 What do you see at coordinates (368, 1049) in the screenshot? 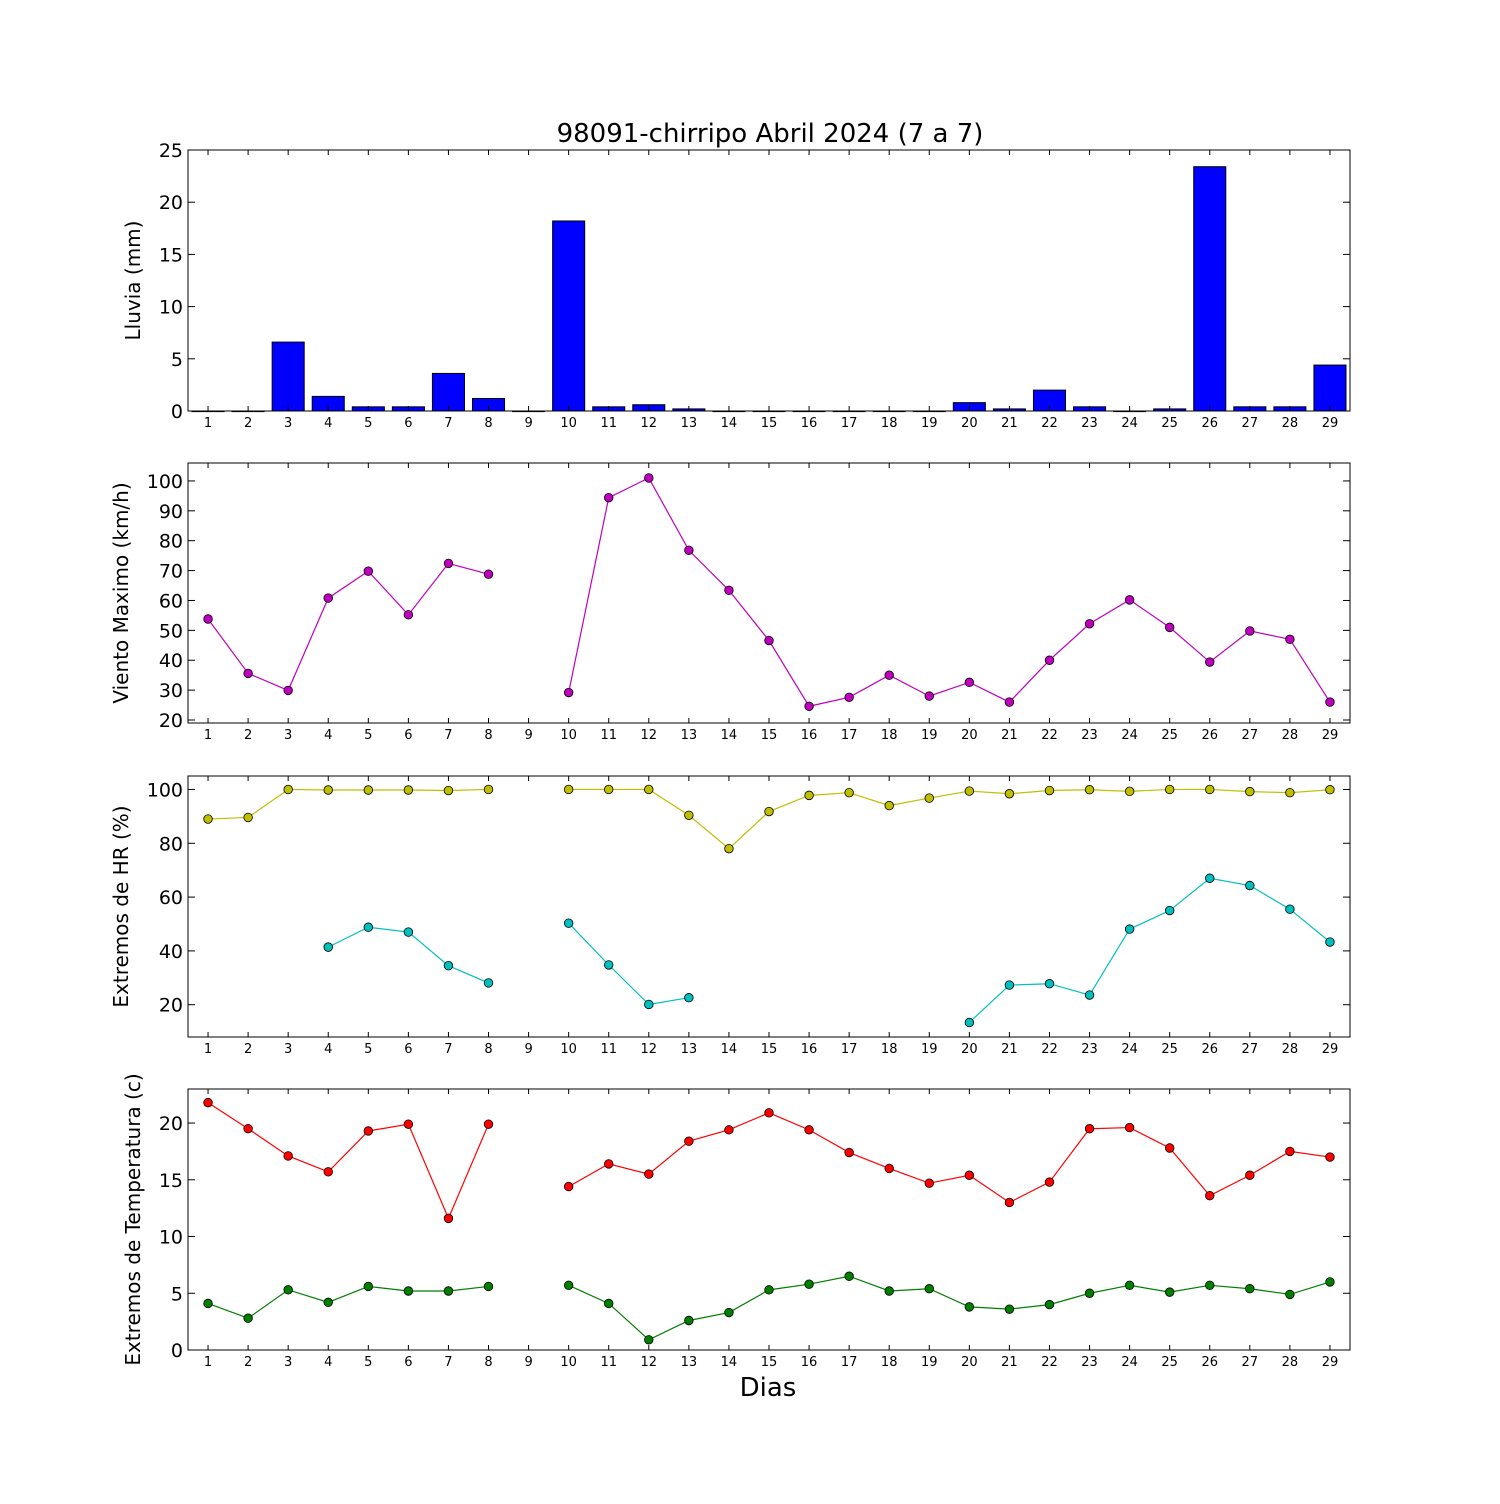
I see `x-tick-label: 5` at bounding box center [368, 1049].